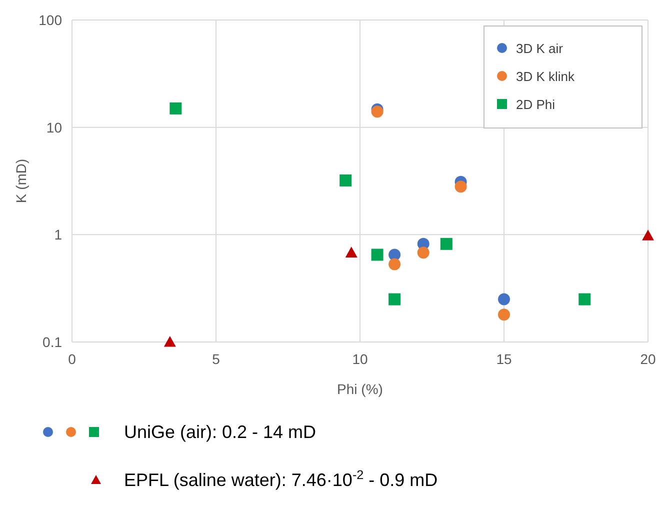 This screenshot has height=512, width=669. I want to click on y-tick-label: 1, so click(58, 234).